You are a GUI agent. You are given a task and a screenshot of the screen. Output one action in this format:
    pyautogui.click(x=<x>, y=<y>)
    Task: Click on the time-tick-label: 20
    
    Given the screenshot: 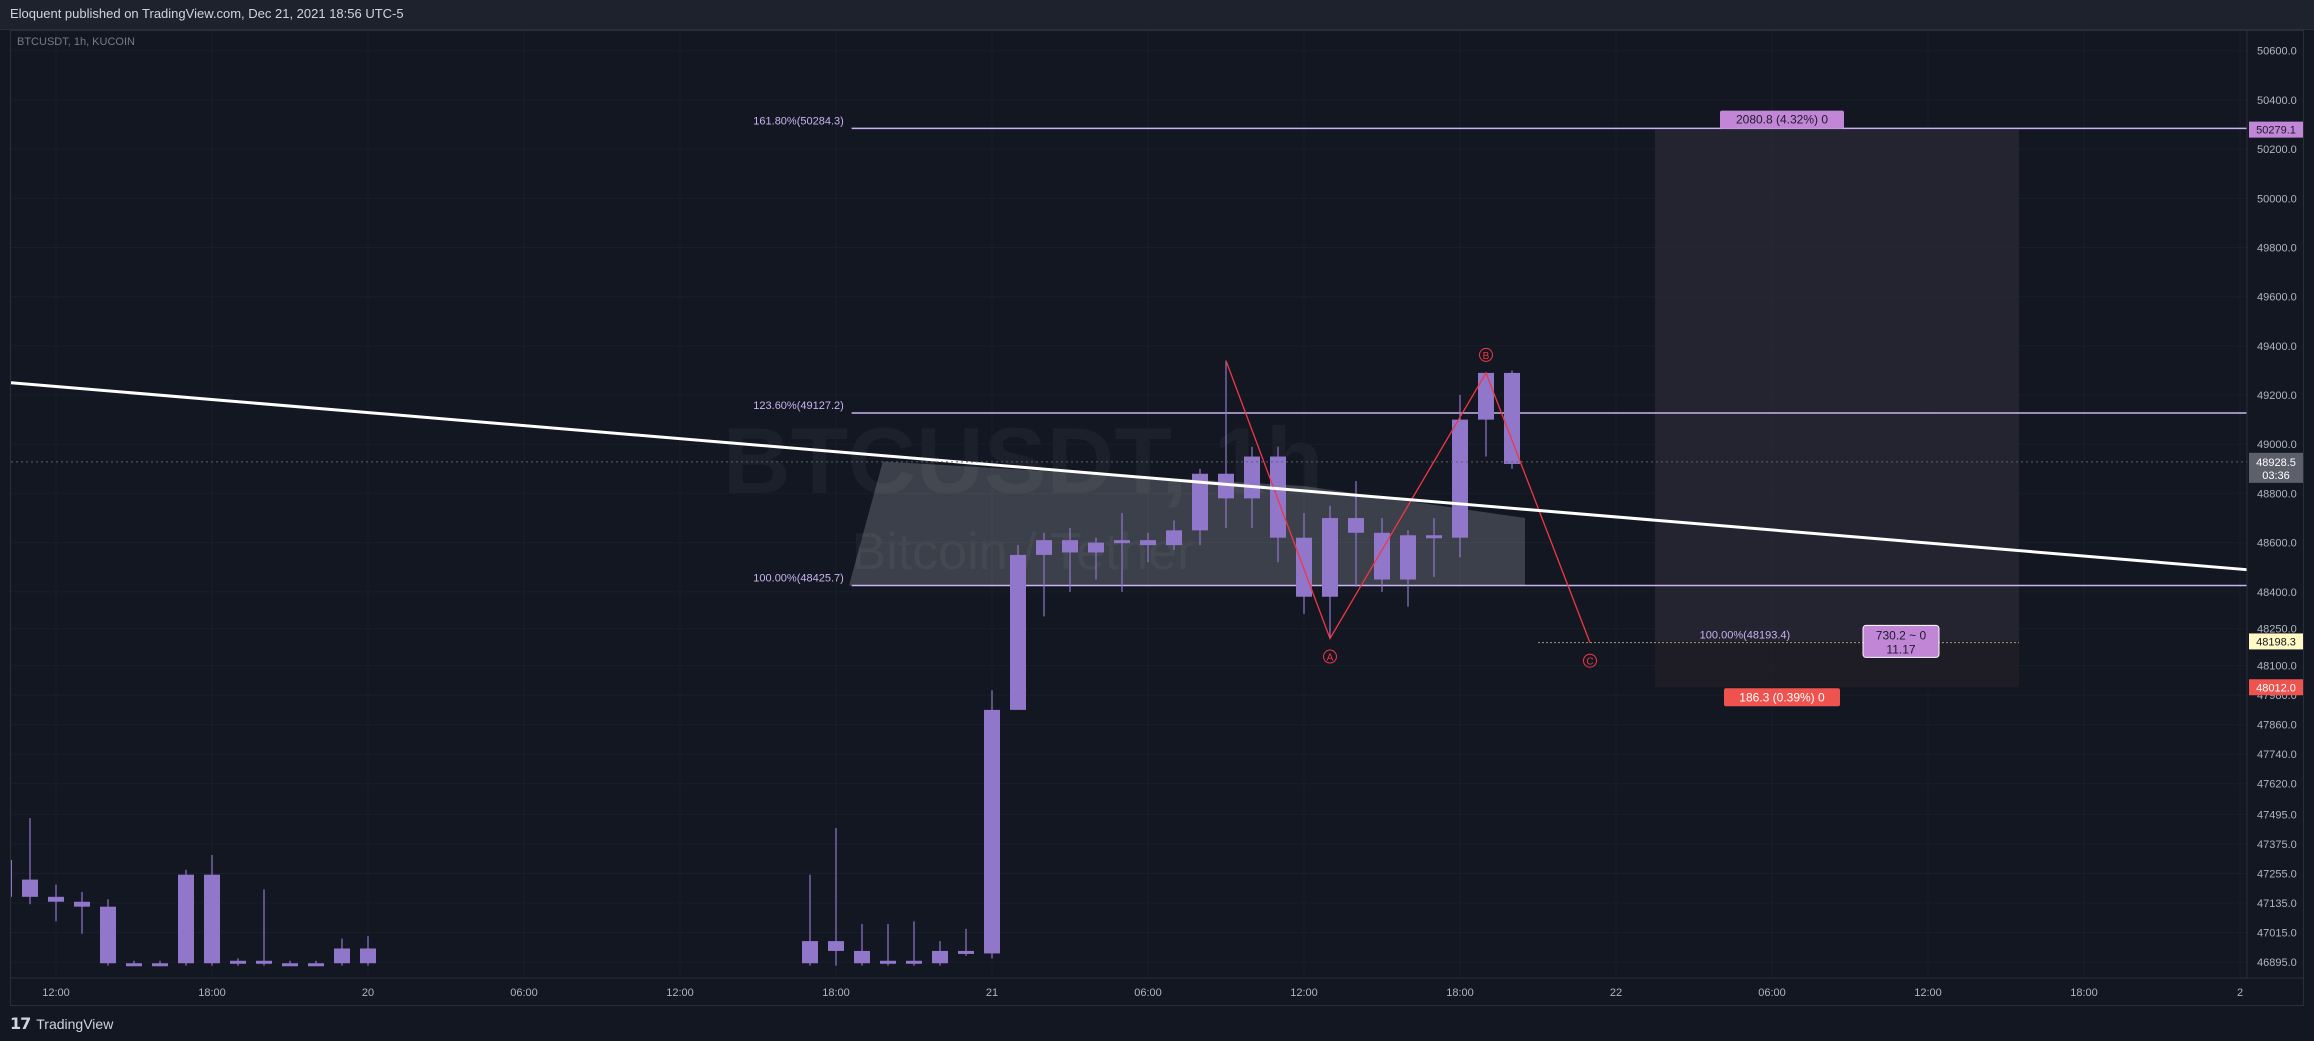 What is the action you would take?
    pyautogui.click(x=368, y=993)
    